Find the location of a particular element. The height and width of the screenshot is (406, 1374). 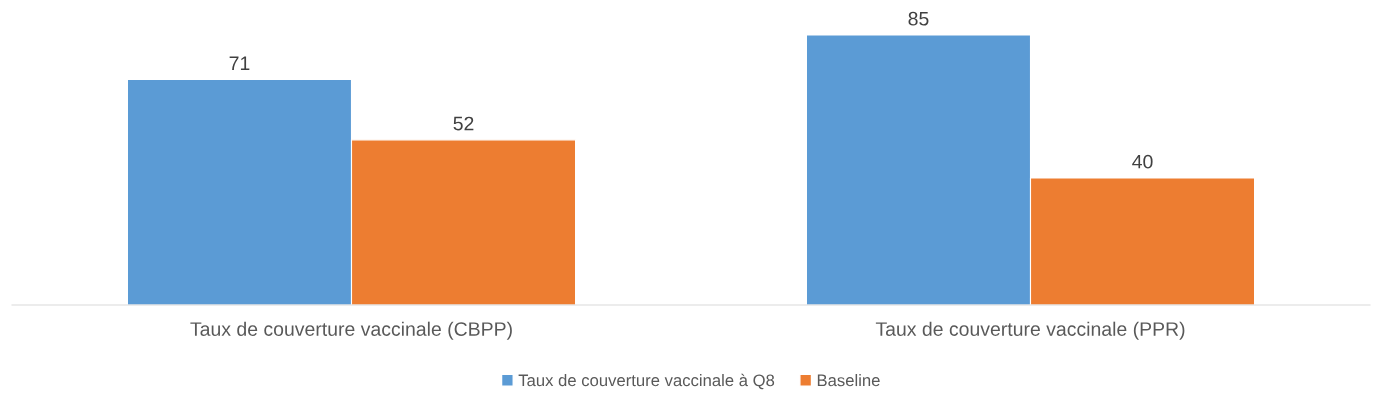

x-tick-label: Taux de couverture vaccinale (PPR) is located at coordinates (1030, 330).